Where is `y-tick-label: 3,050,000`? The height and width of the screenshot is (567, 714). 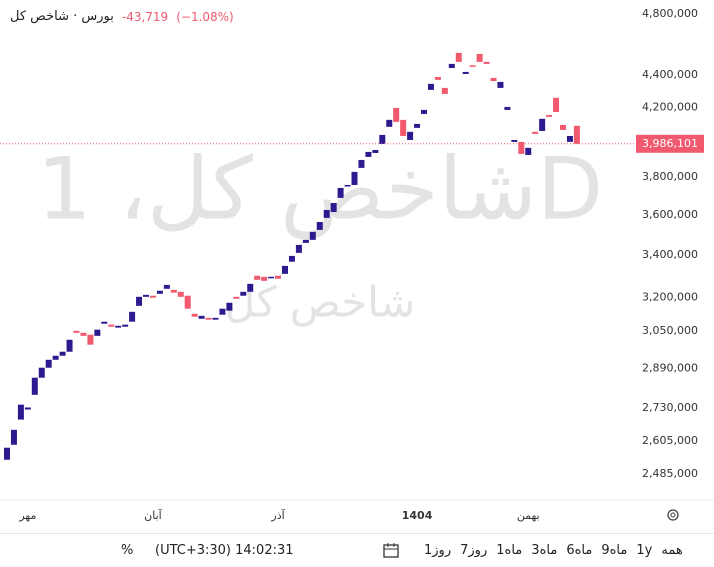 y-tick-label: 3,050,000 is located at coordinates (670, 330).